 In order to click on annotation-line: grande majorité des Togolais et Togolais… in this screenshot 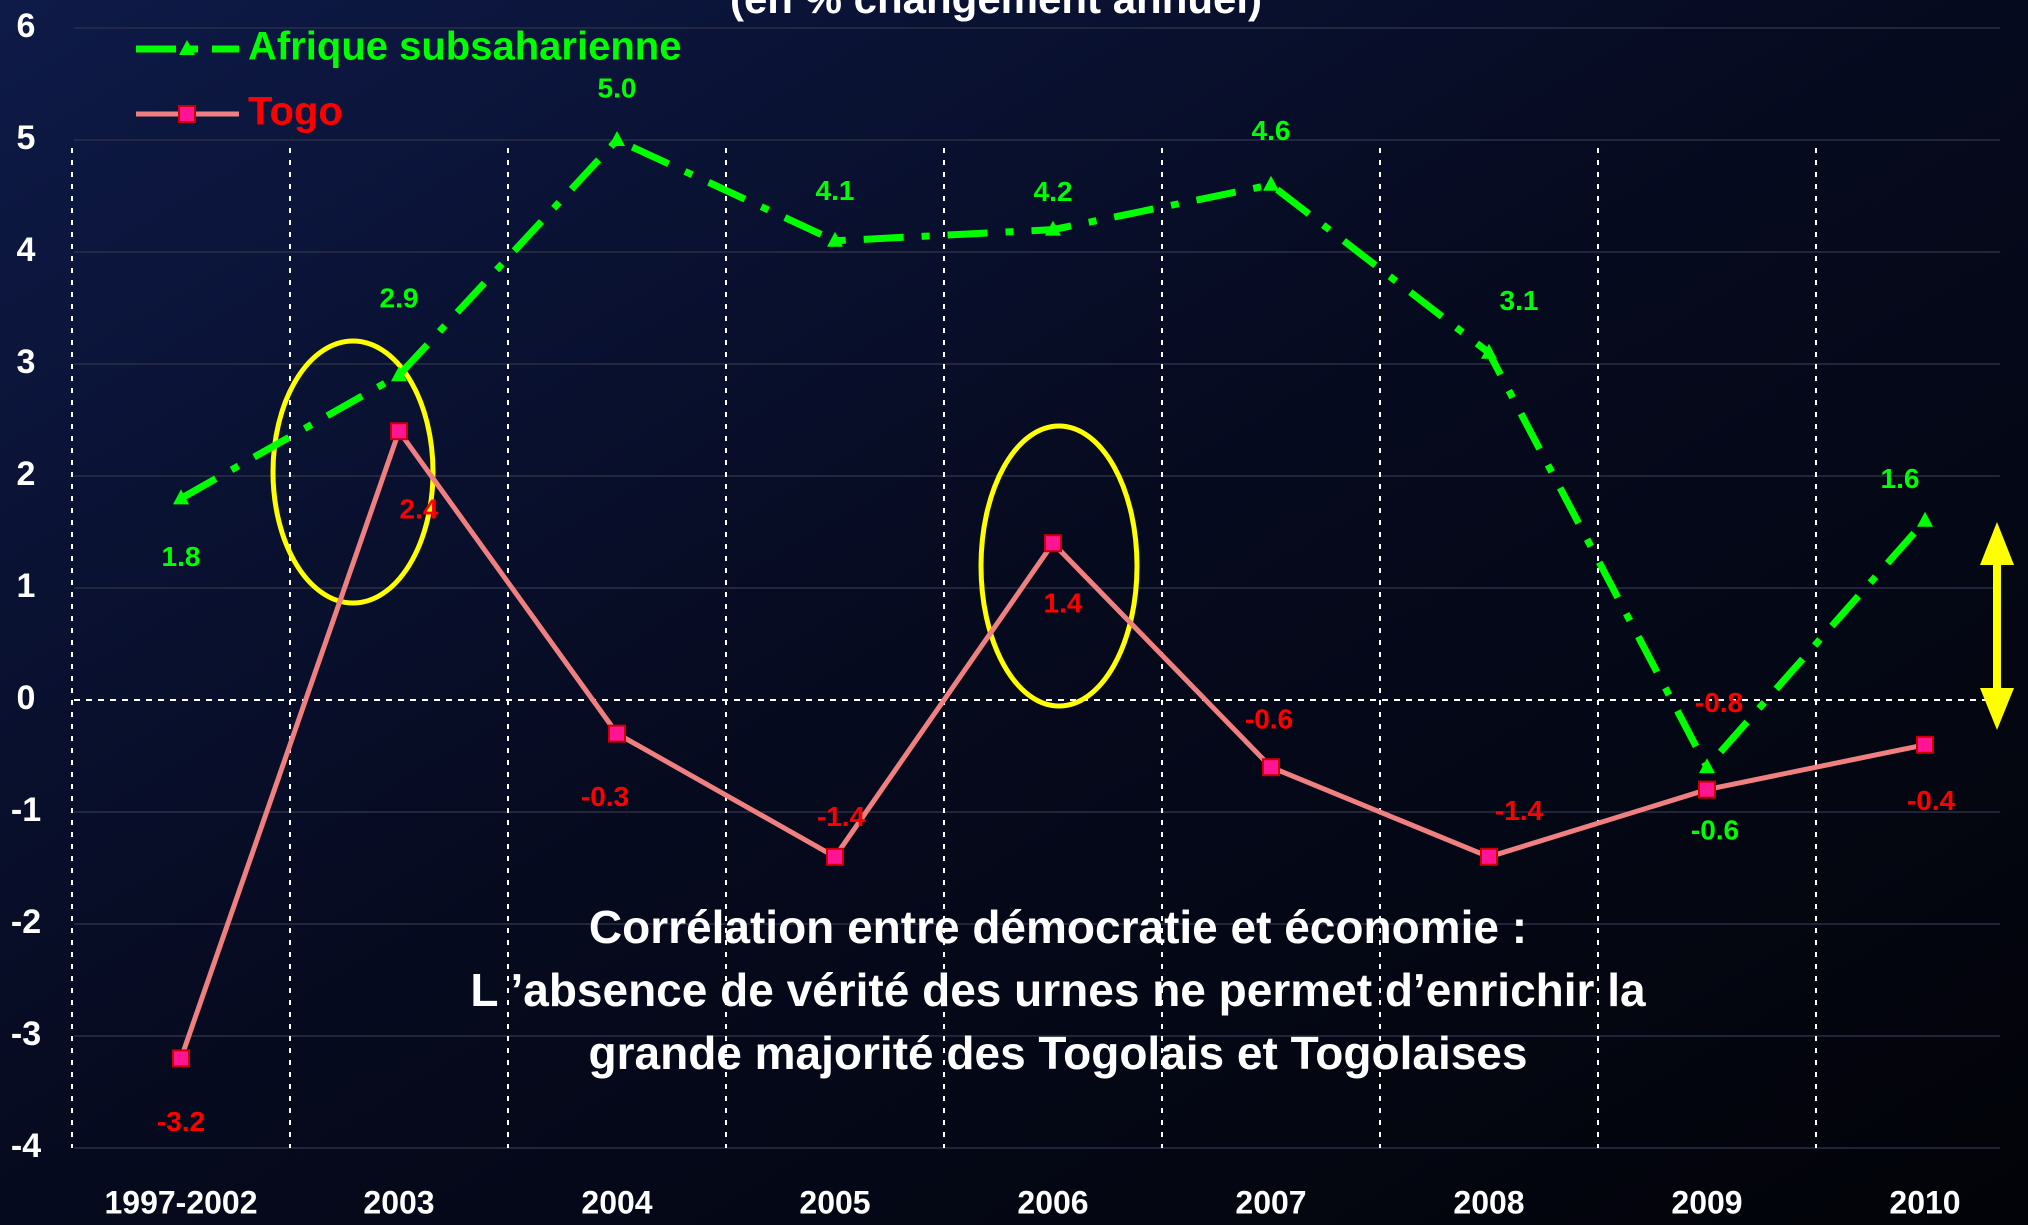, I will do `click(1058, 1053)`.